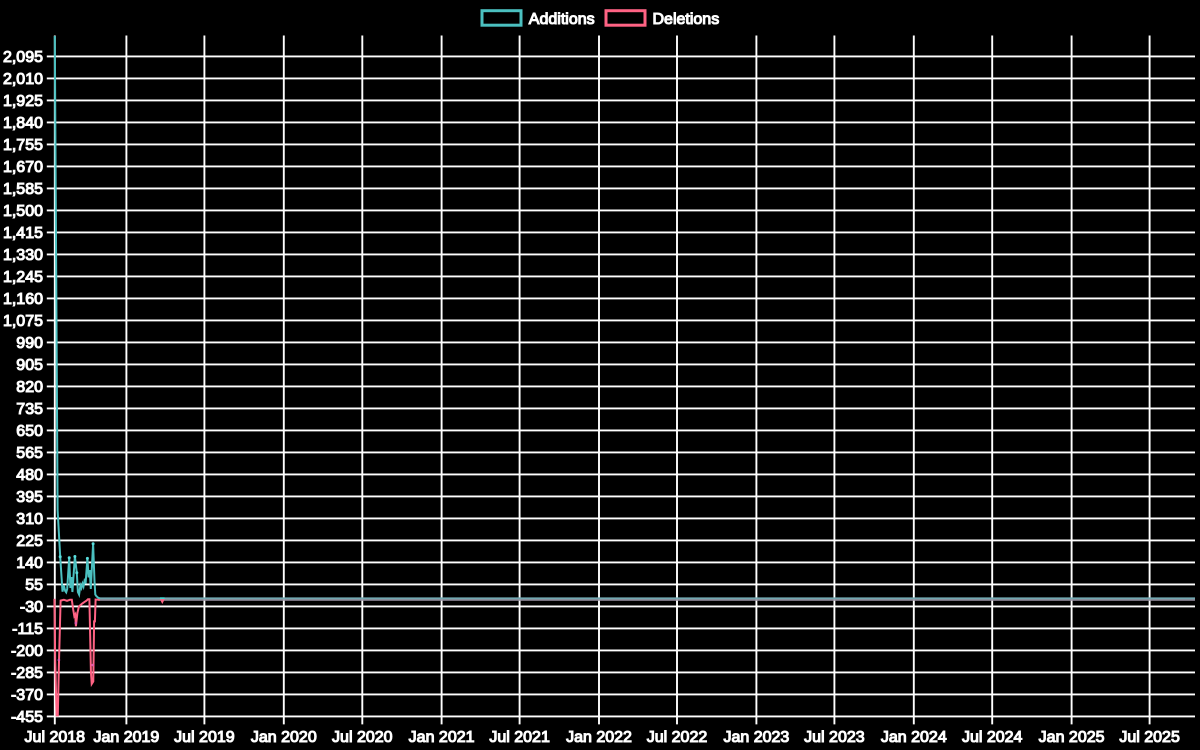 The height and width of the screenshot is (750, 1200). I want to click on svg-text: Additions, so click(562, 19).